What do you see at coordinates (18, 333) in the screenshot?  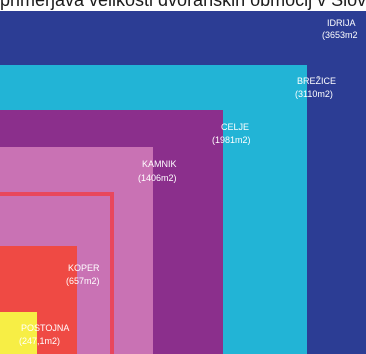 I see `area-postojna` at bounding box center [18, 333].